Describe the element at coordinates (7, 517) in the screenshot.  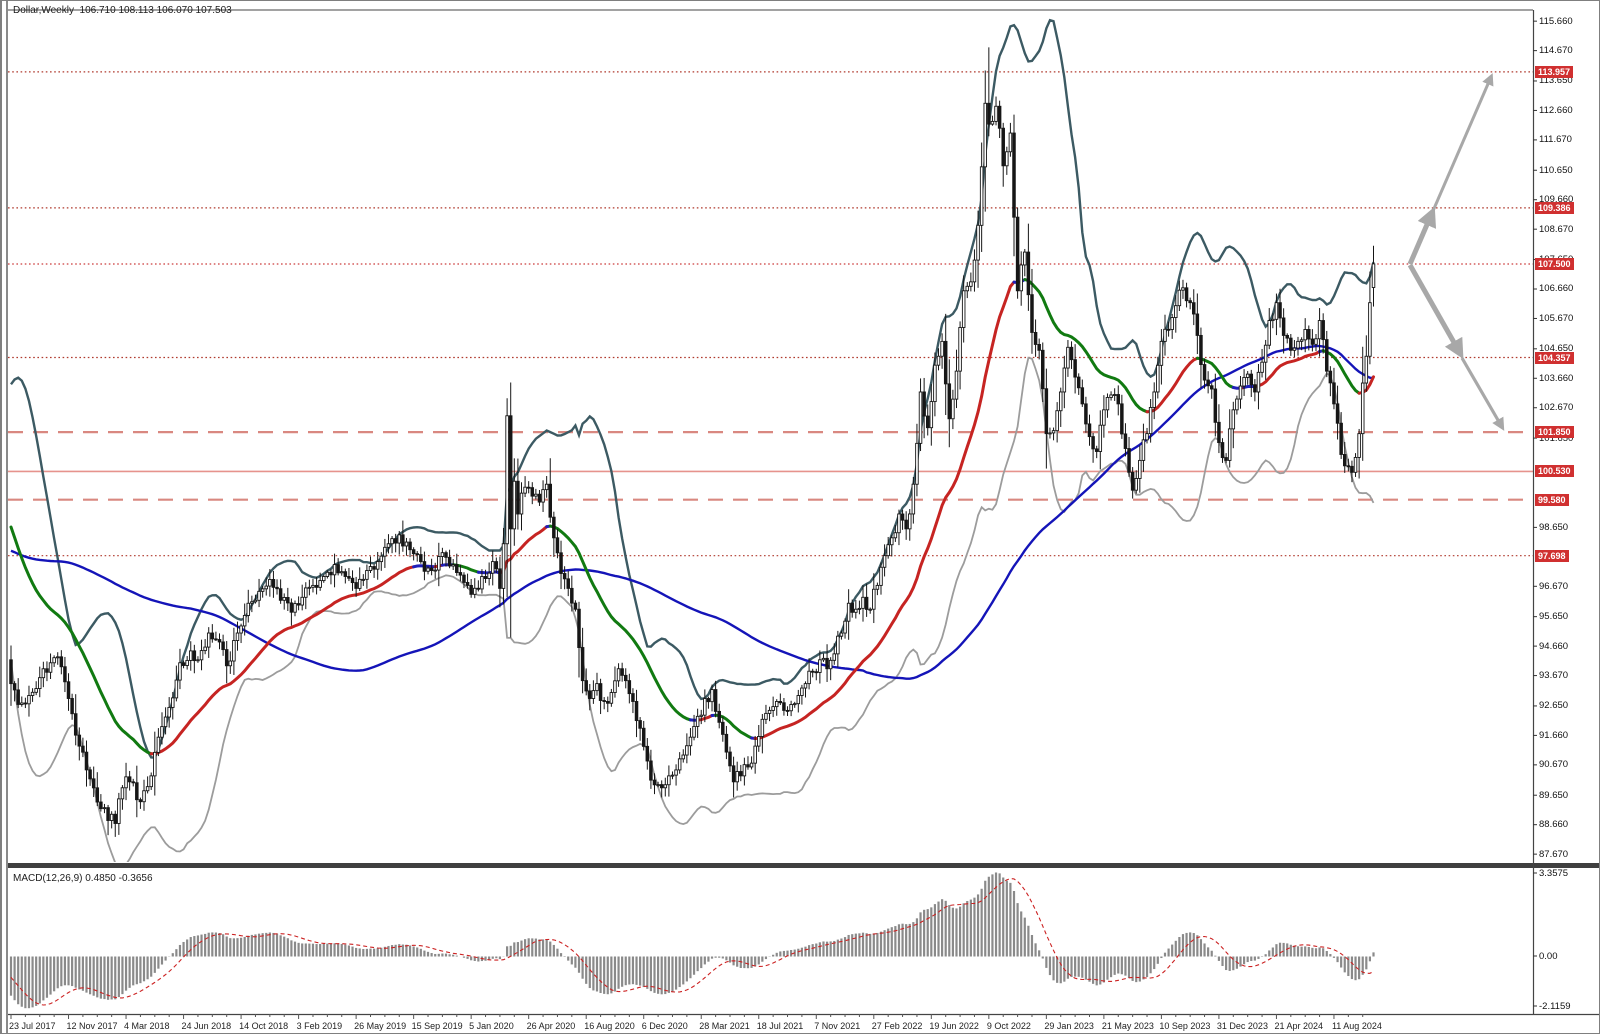
I see `window-left-border-inner` at that location.